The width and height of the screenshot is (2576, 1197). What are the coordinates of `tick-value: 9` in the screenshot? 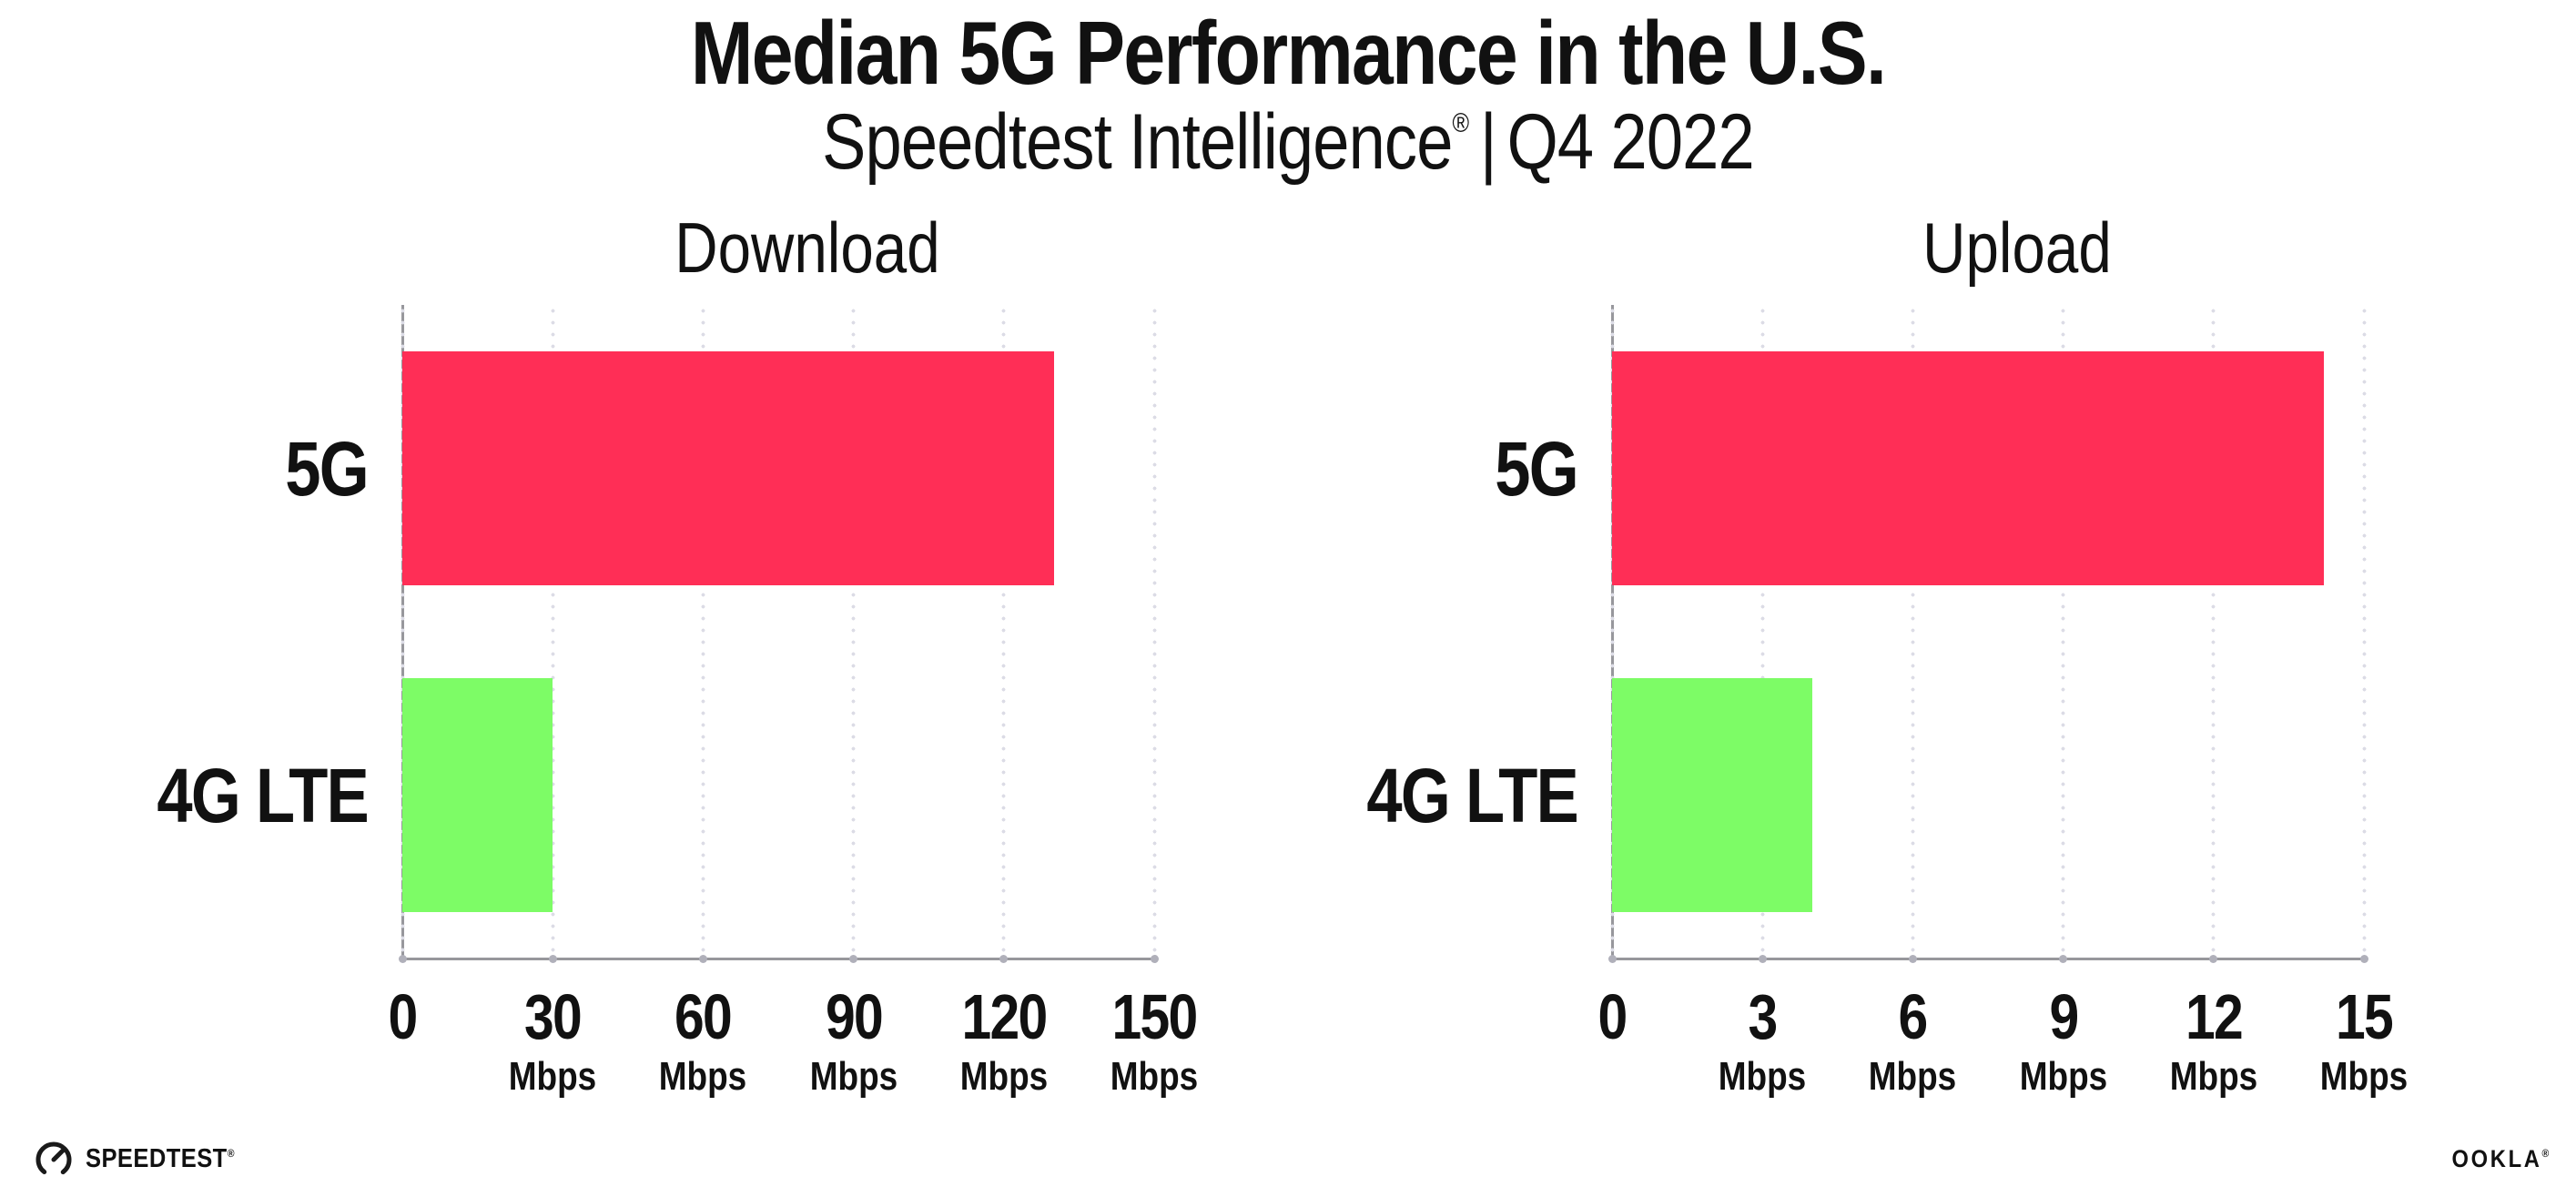 It's located at (2064, 1017).